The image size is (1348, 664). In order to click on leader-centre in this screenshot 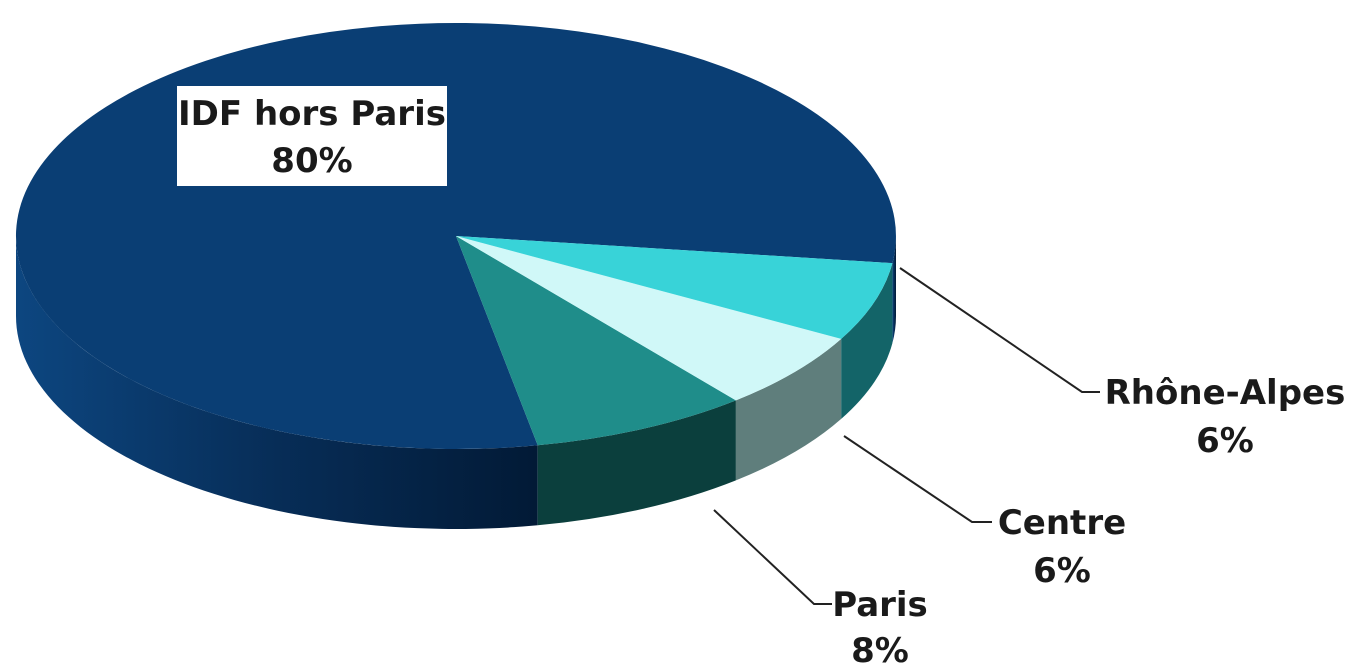, I will do `click(917, 479)`.